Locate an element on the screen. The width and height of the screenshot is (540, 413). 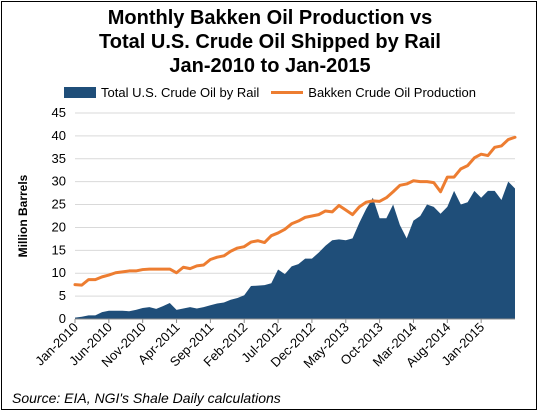
title-line-2: Total U.S. Crude Oil Shipped by Rail is located at coordinates (270, 42).